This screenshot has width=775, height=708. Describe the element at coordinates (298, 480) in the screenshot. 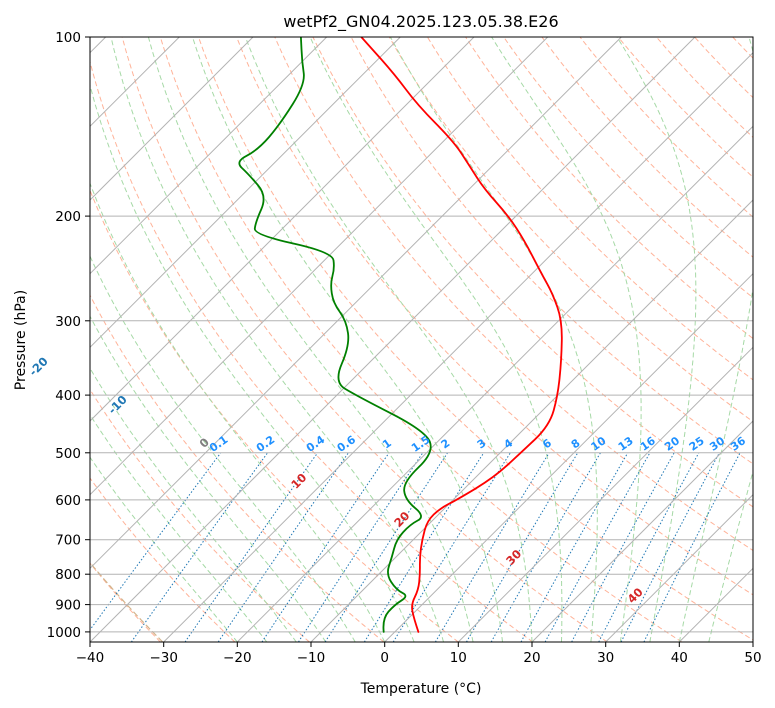

I see `dry-adiabat-label: 10` at that location.